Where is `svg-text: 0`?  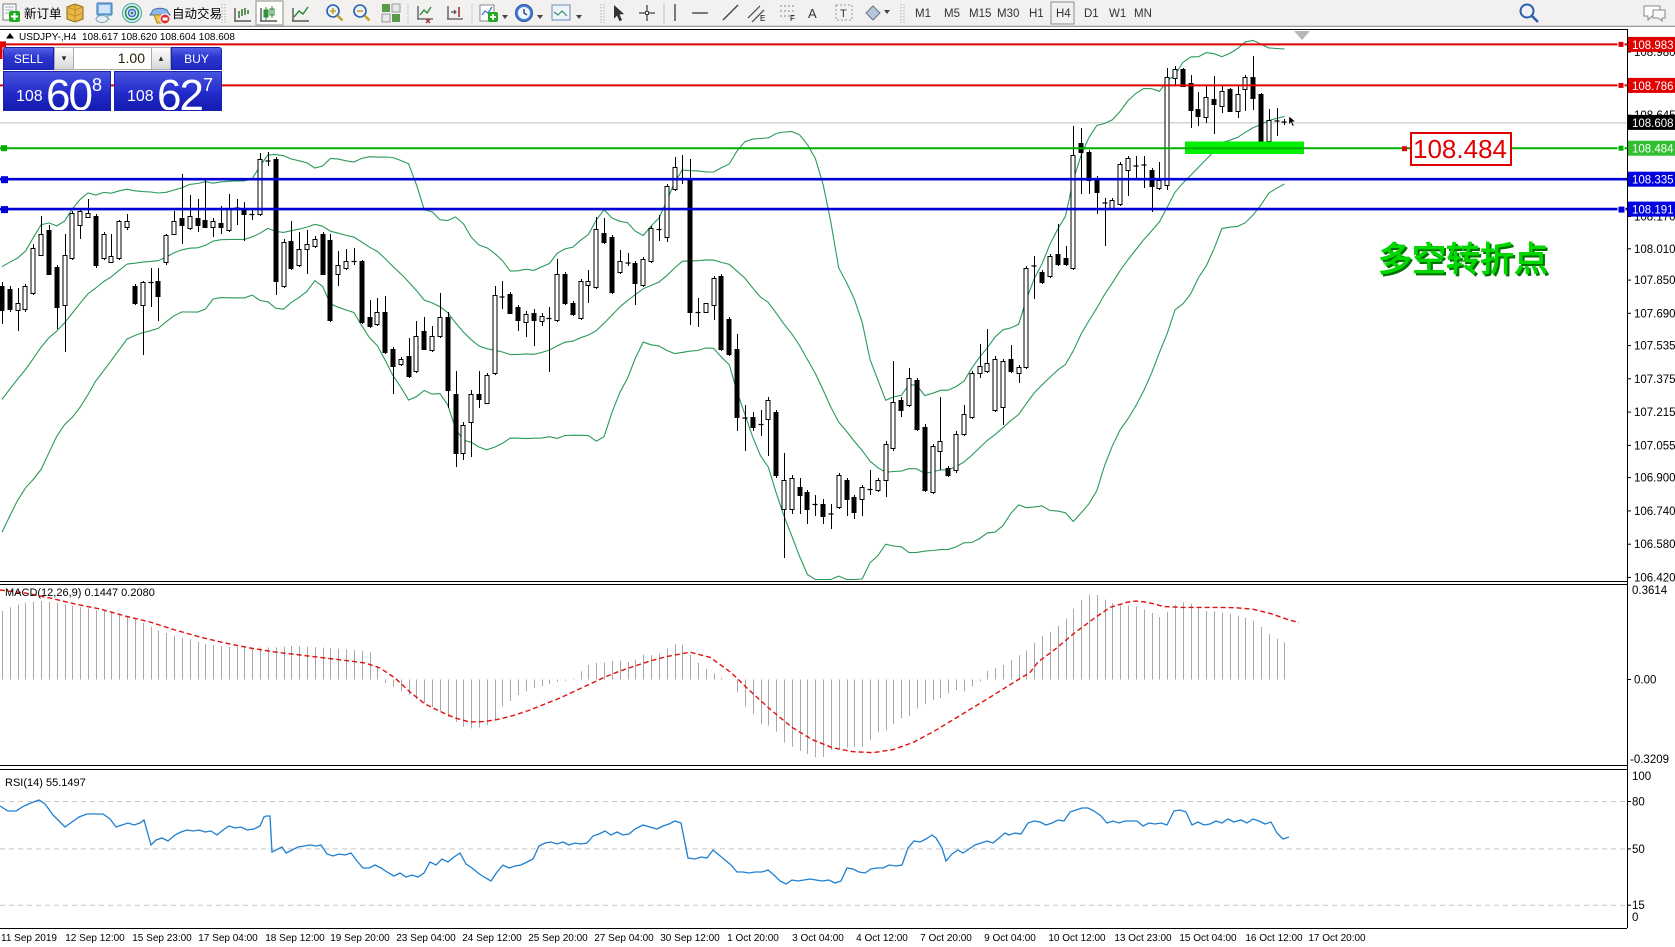 svg-text: 0 is located at coordinates (1635, 918).